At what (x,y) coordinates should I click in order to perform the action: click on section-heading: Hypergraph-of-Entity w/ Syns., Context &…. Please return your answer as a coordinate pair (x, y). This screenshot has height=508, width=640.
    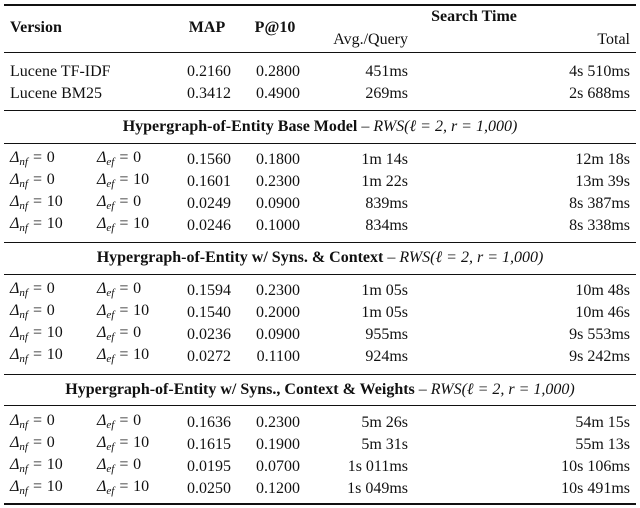
    Looking at the image, I should click on (319, 390).